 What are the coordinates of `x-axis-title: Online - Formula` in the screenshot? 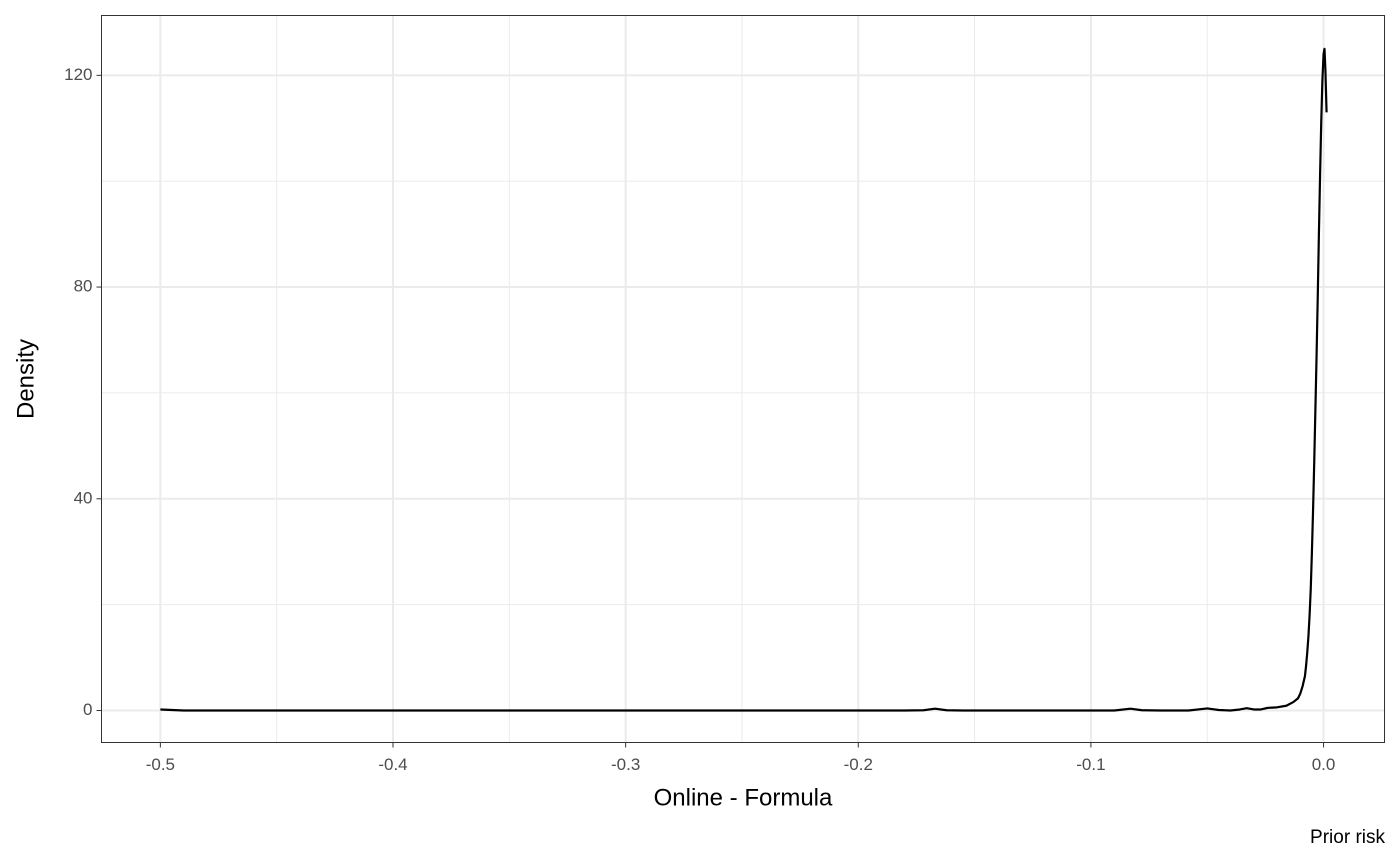 It's located at (743, 797).